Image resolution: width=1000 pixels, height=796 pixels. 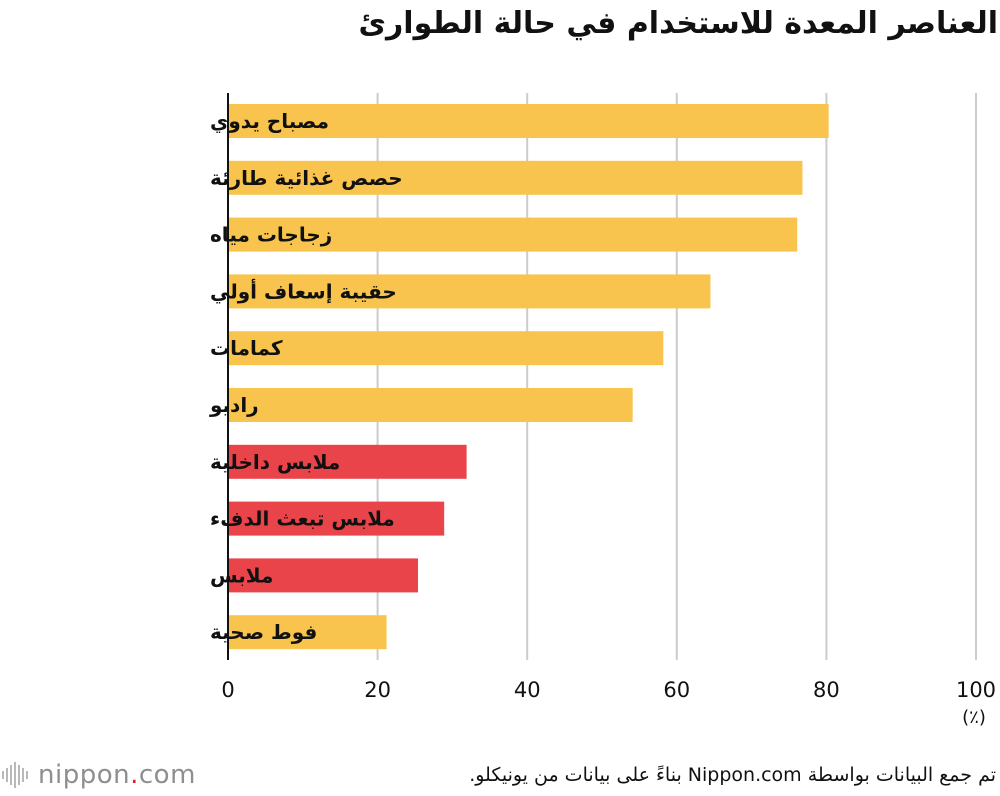 I want to click on logo-text: nippon.com, so click(x=117, y=775).